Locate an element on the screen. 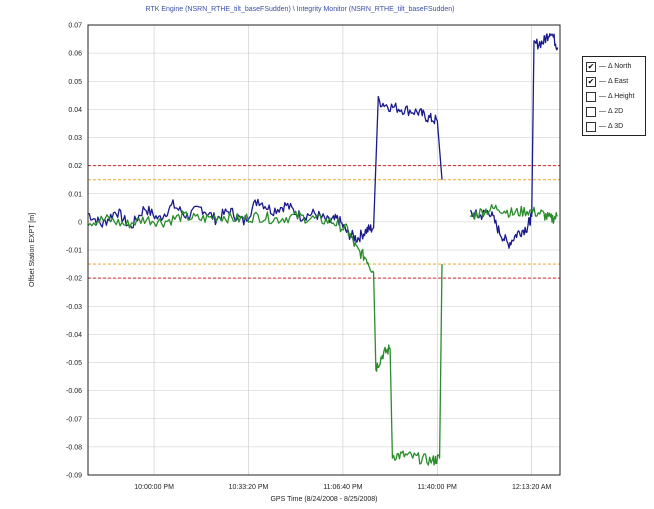 The image size is (654, 509). east-checkbox: ✔ is located at coordinates (591, 81).